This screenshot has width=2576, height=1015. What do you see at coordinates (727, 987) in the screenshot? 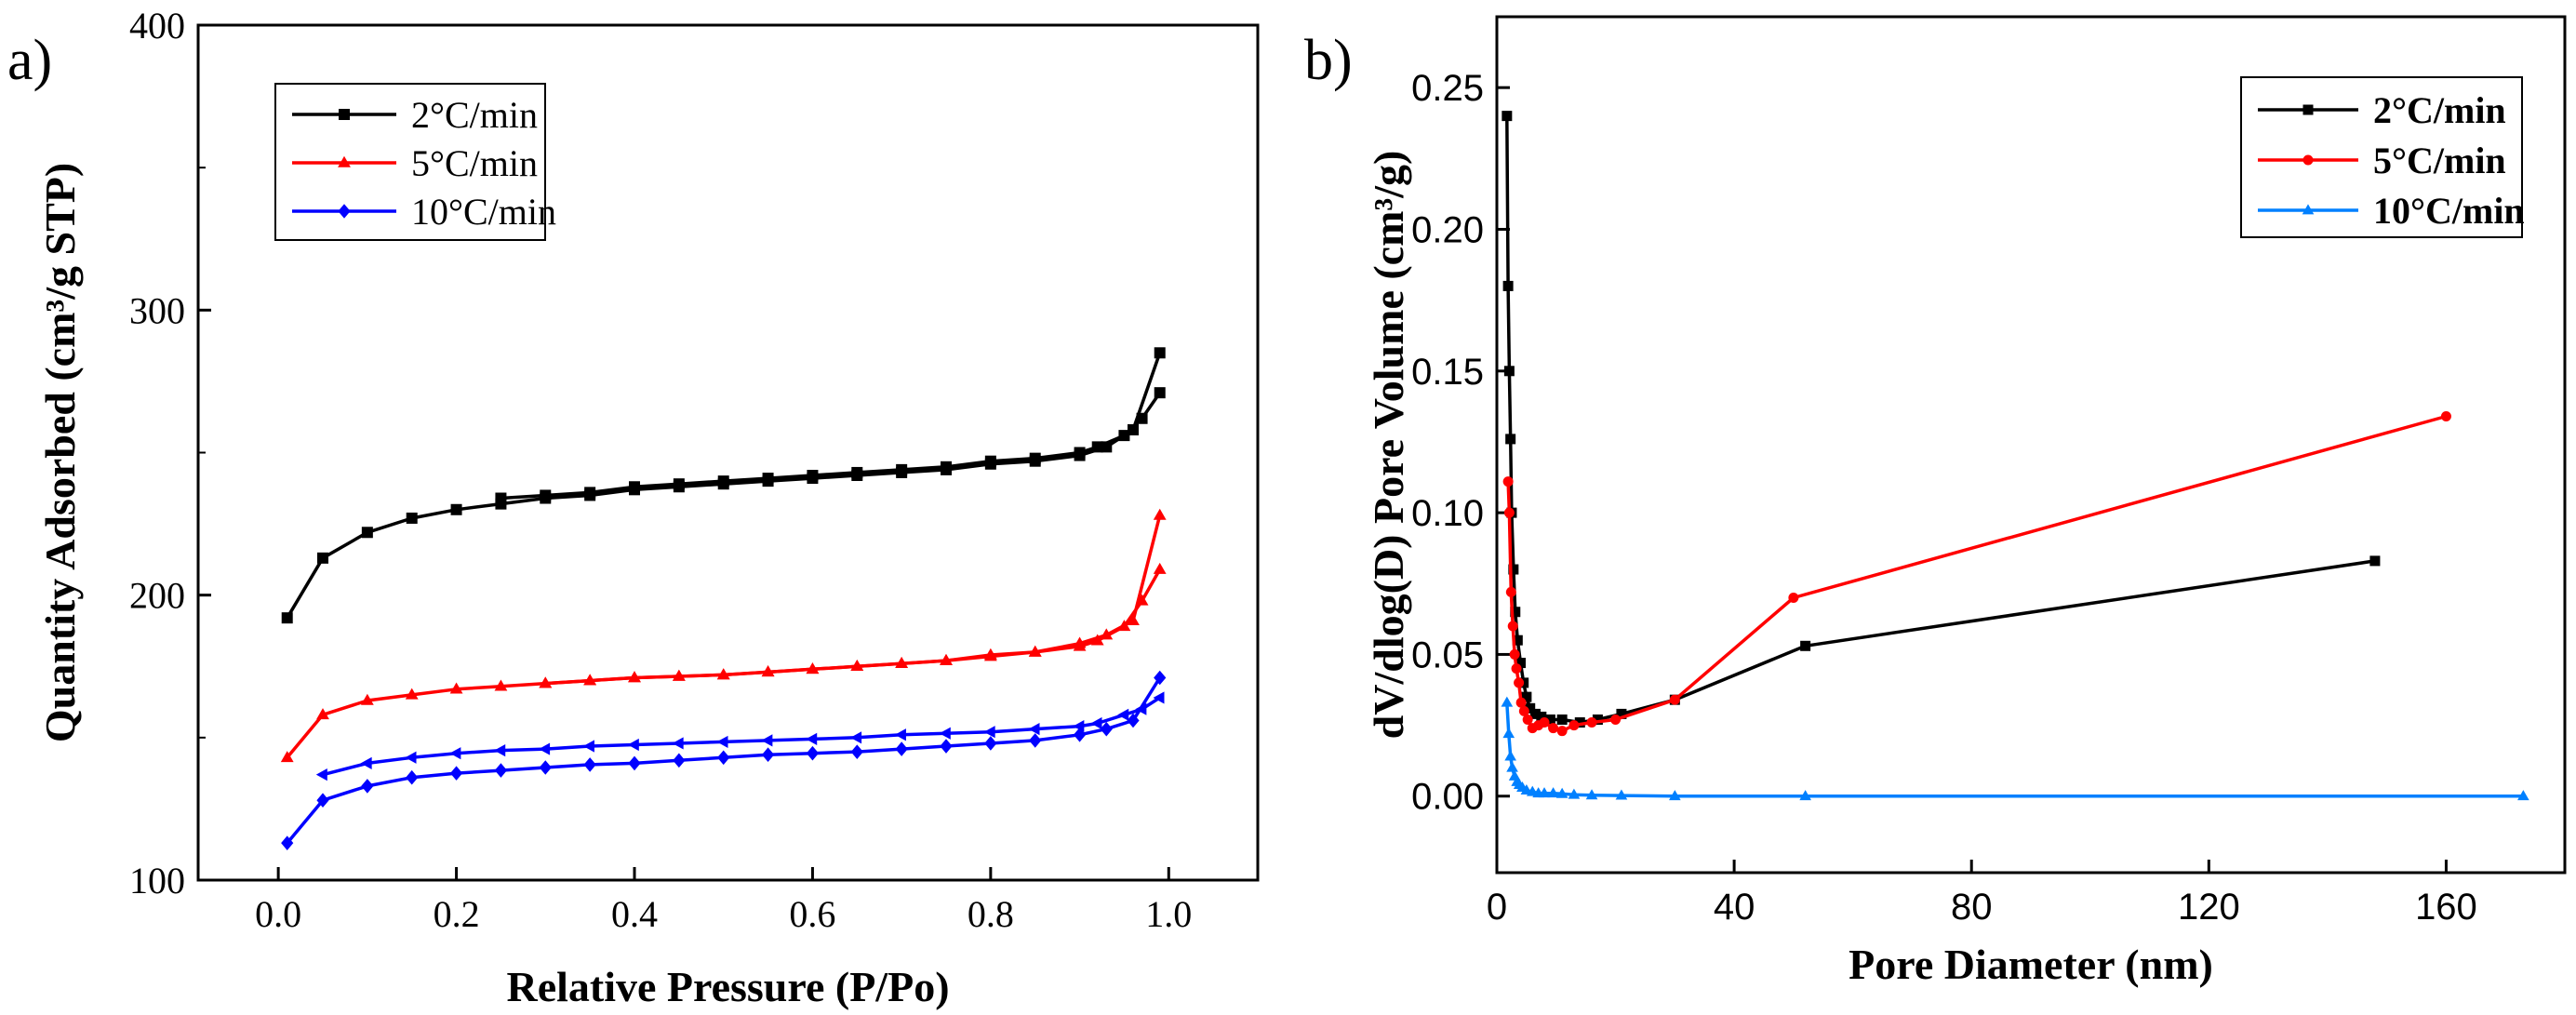
I see `x-axis-label: Relative Pressure (P/Po)` at bounding box center [727, 987].